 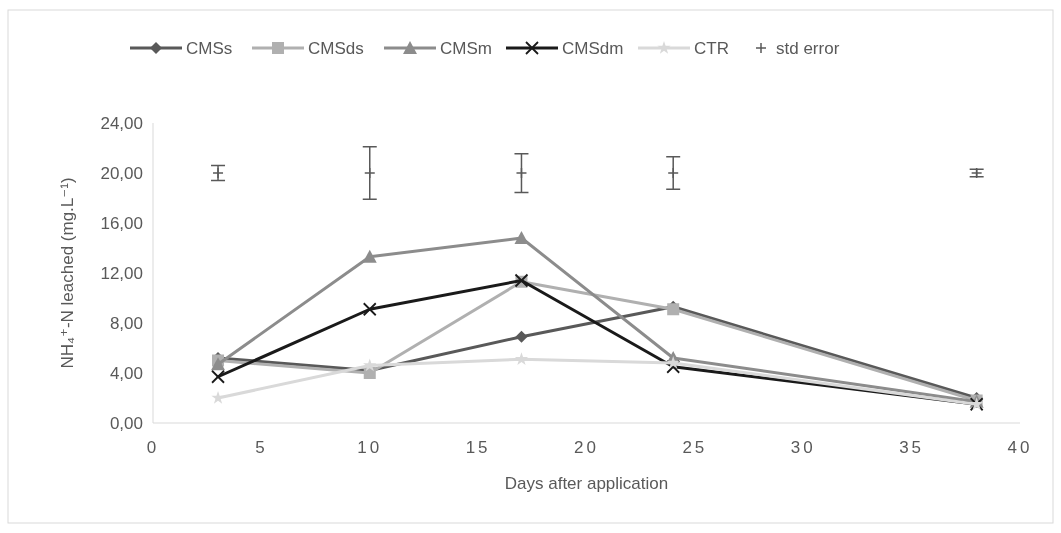 I want to click on y-tick-label: 8,00, so click(x=126, y=323).